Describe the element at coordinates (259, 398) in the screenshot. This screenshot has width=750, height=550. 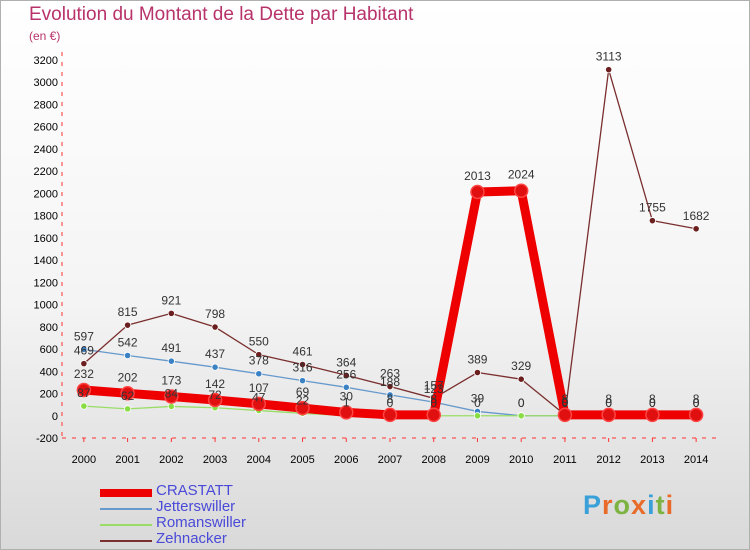
I see `data-label: 47` at that location.